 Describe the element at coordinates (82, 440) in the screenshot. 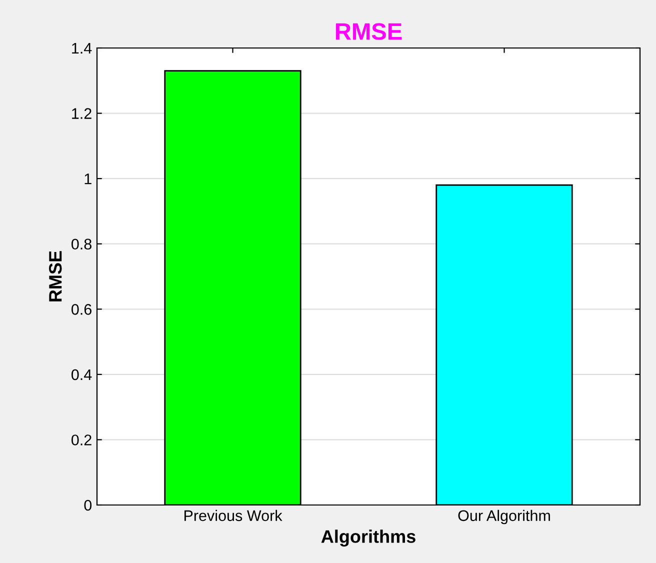

I see `y-tick-label: 0.2` at that location.